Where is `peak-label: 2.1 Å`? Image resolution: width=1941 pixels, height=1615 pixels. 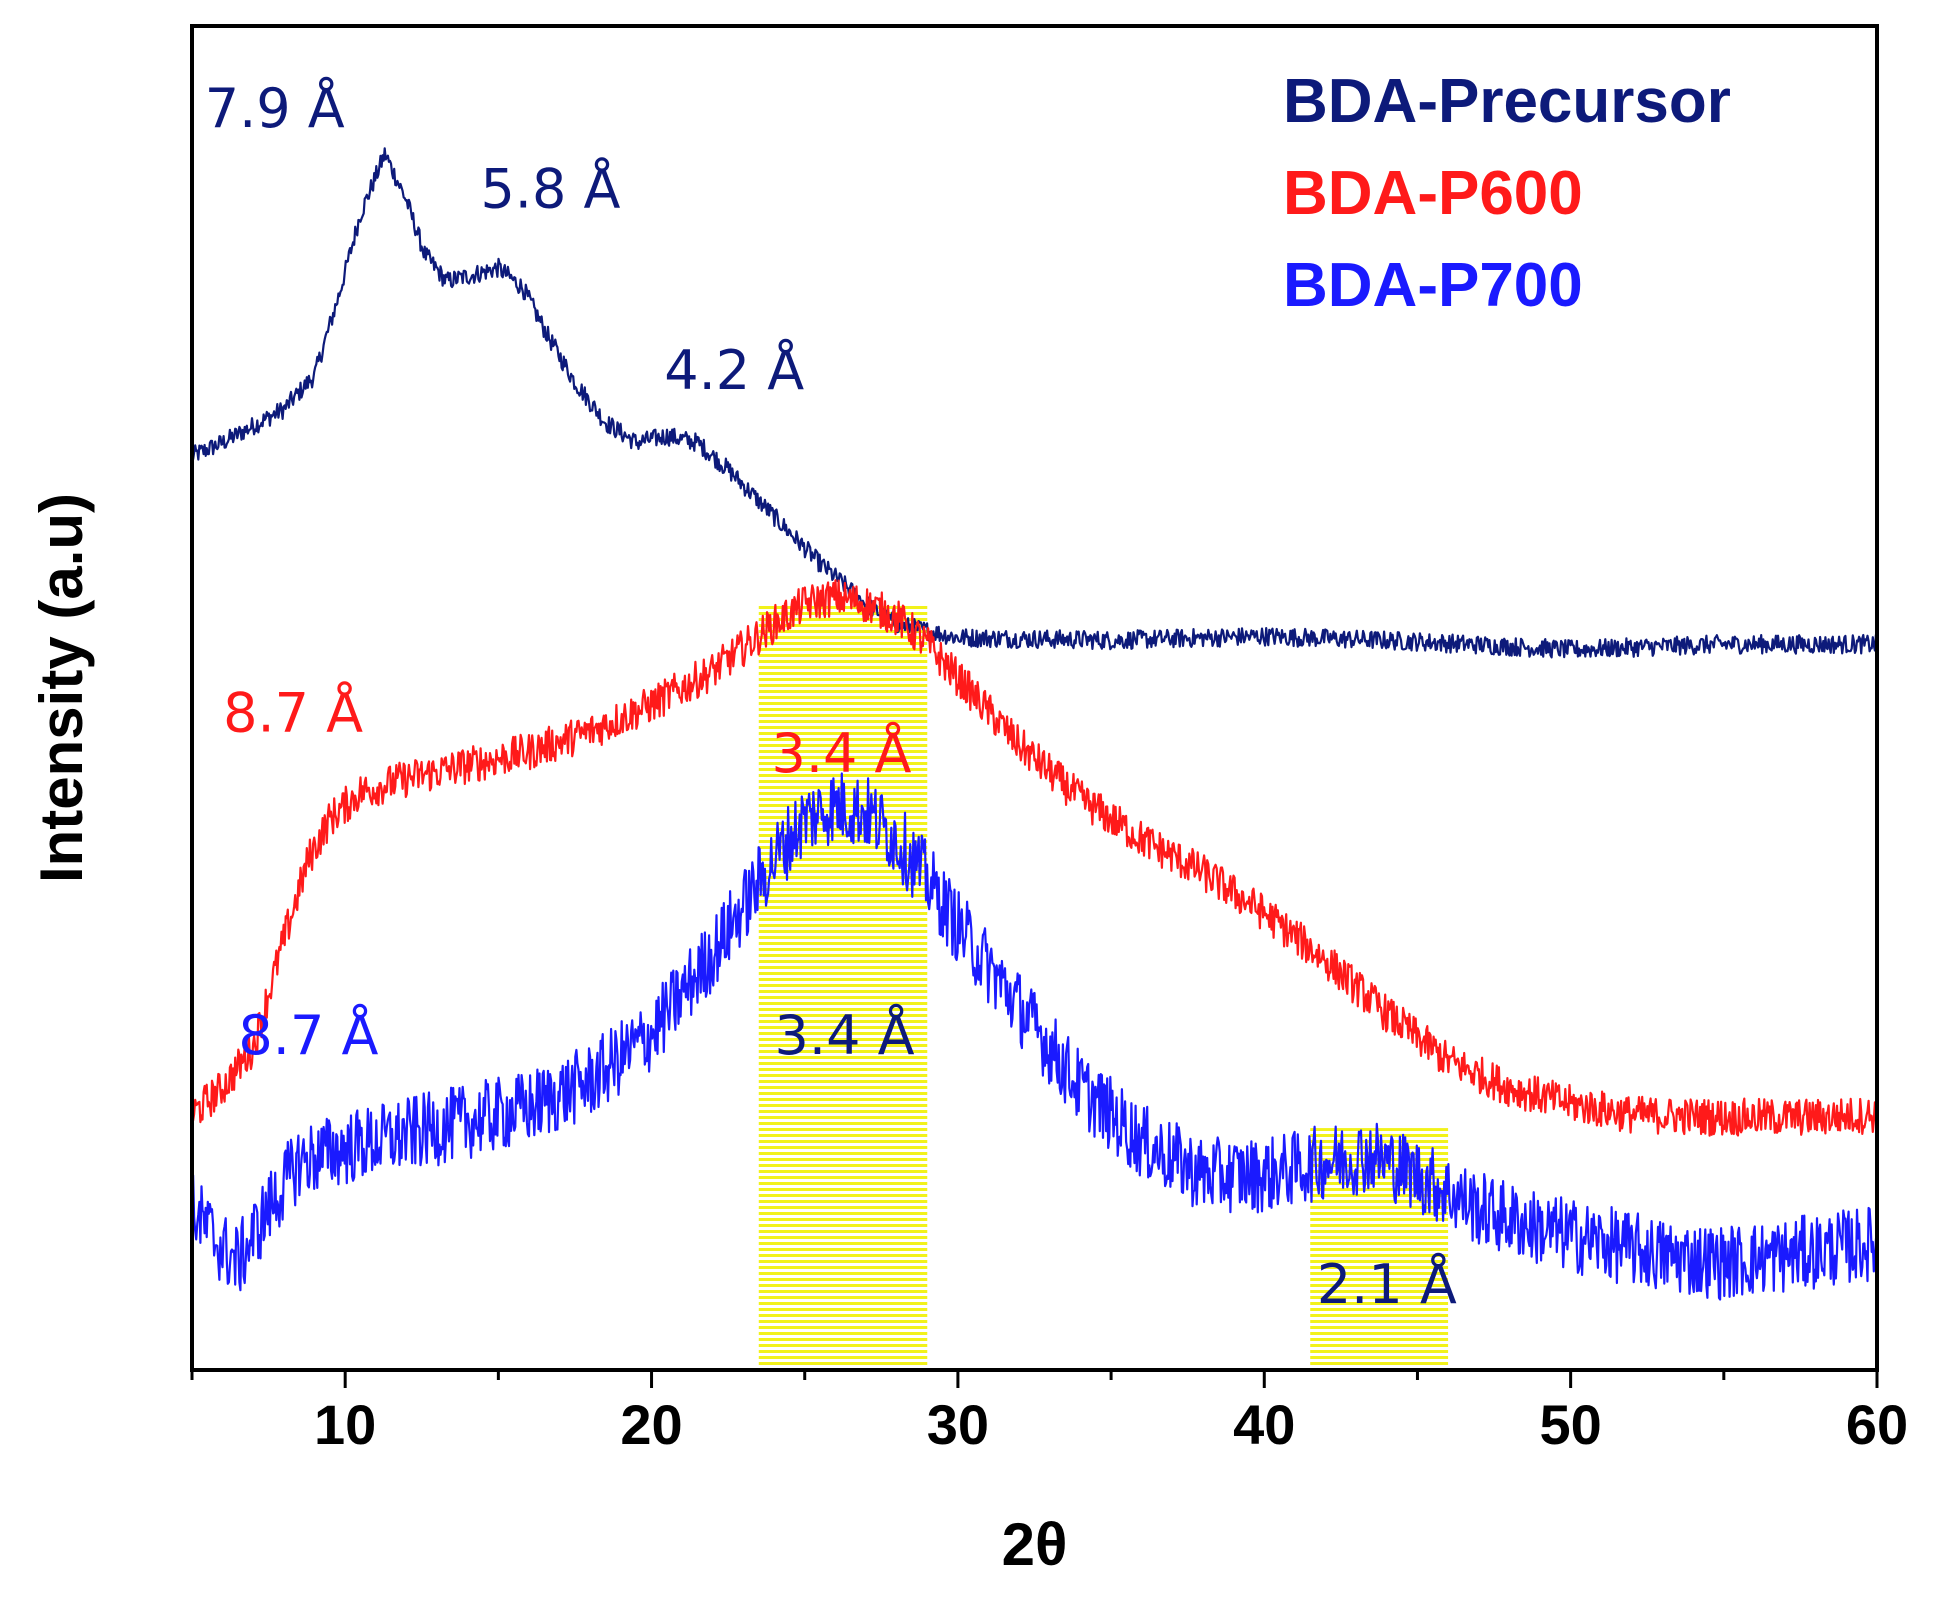 peak-label: 2.1 Å is located at coordinates (1387, 1284).